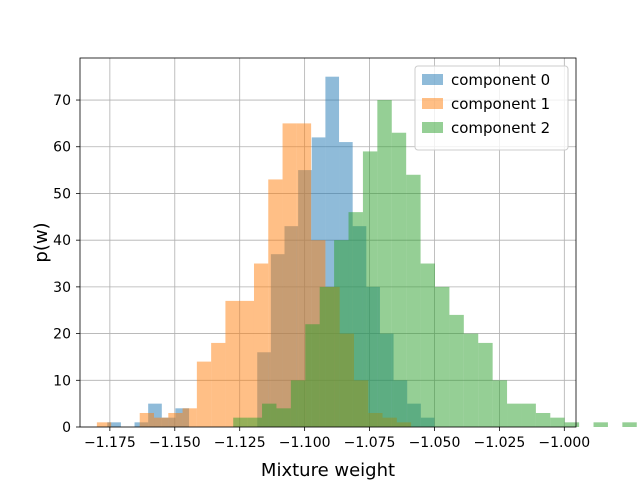 This screenshot has width=640, height=480. Describe the element at coordinates (328, 470) in the screenshot. I see `x-axis-label: Mixture weight` at that location.